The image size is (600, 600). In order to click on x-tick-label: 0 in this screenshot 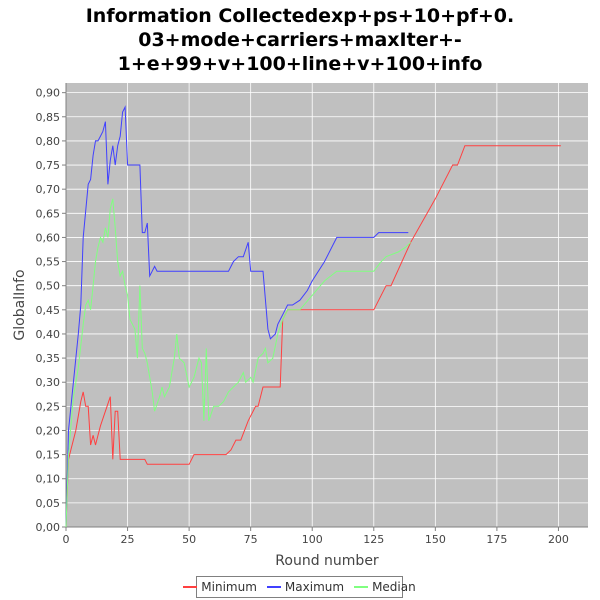, I will do `click(66, 539)`.